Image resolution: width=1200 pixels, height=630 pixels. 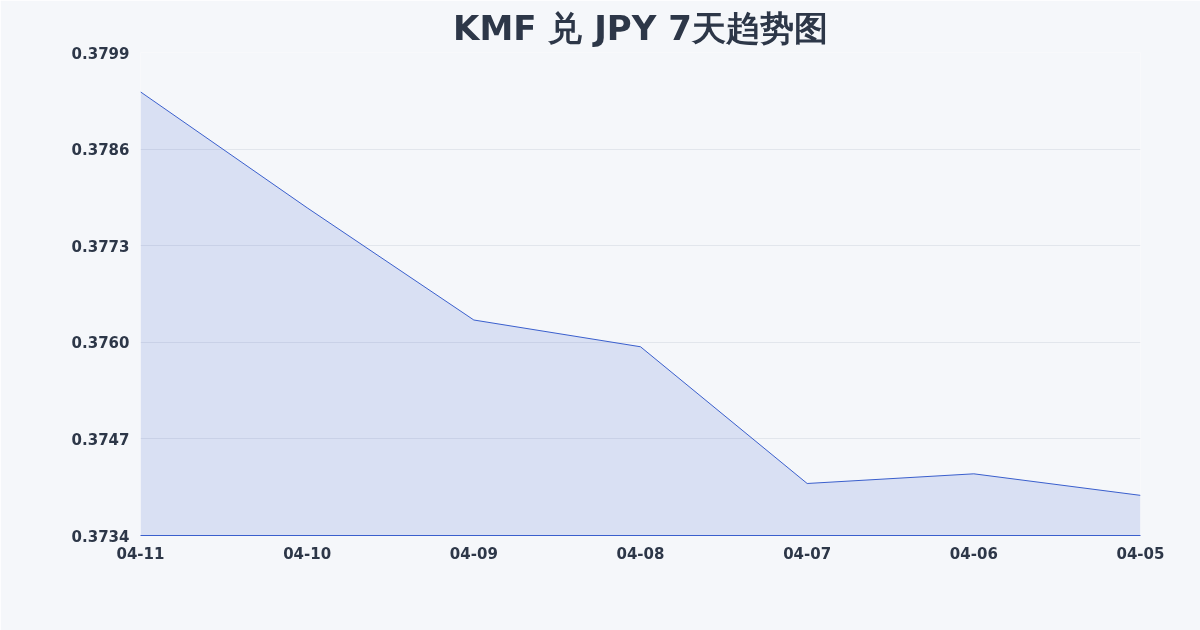 I want to click on x-tick-label: 04-09, so click(x=473, y=553).